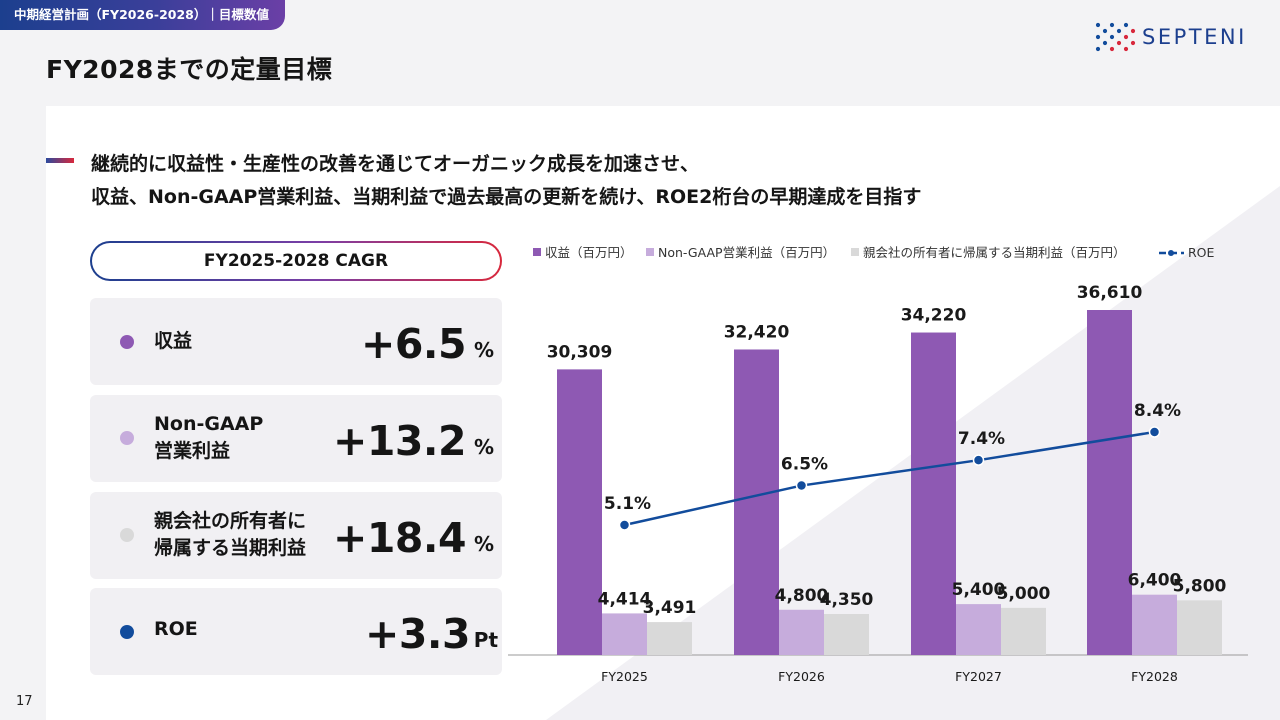  I want to click on cagr-label-line: ROE, so click(176, 629).